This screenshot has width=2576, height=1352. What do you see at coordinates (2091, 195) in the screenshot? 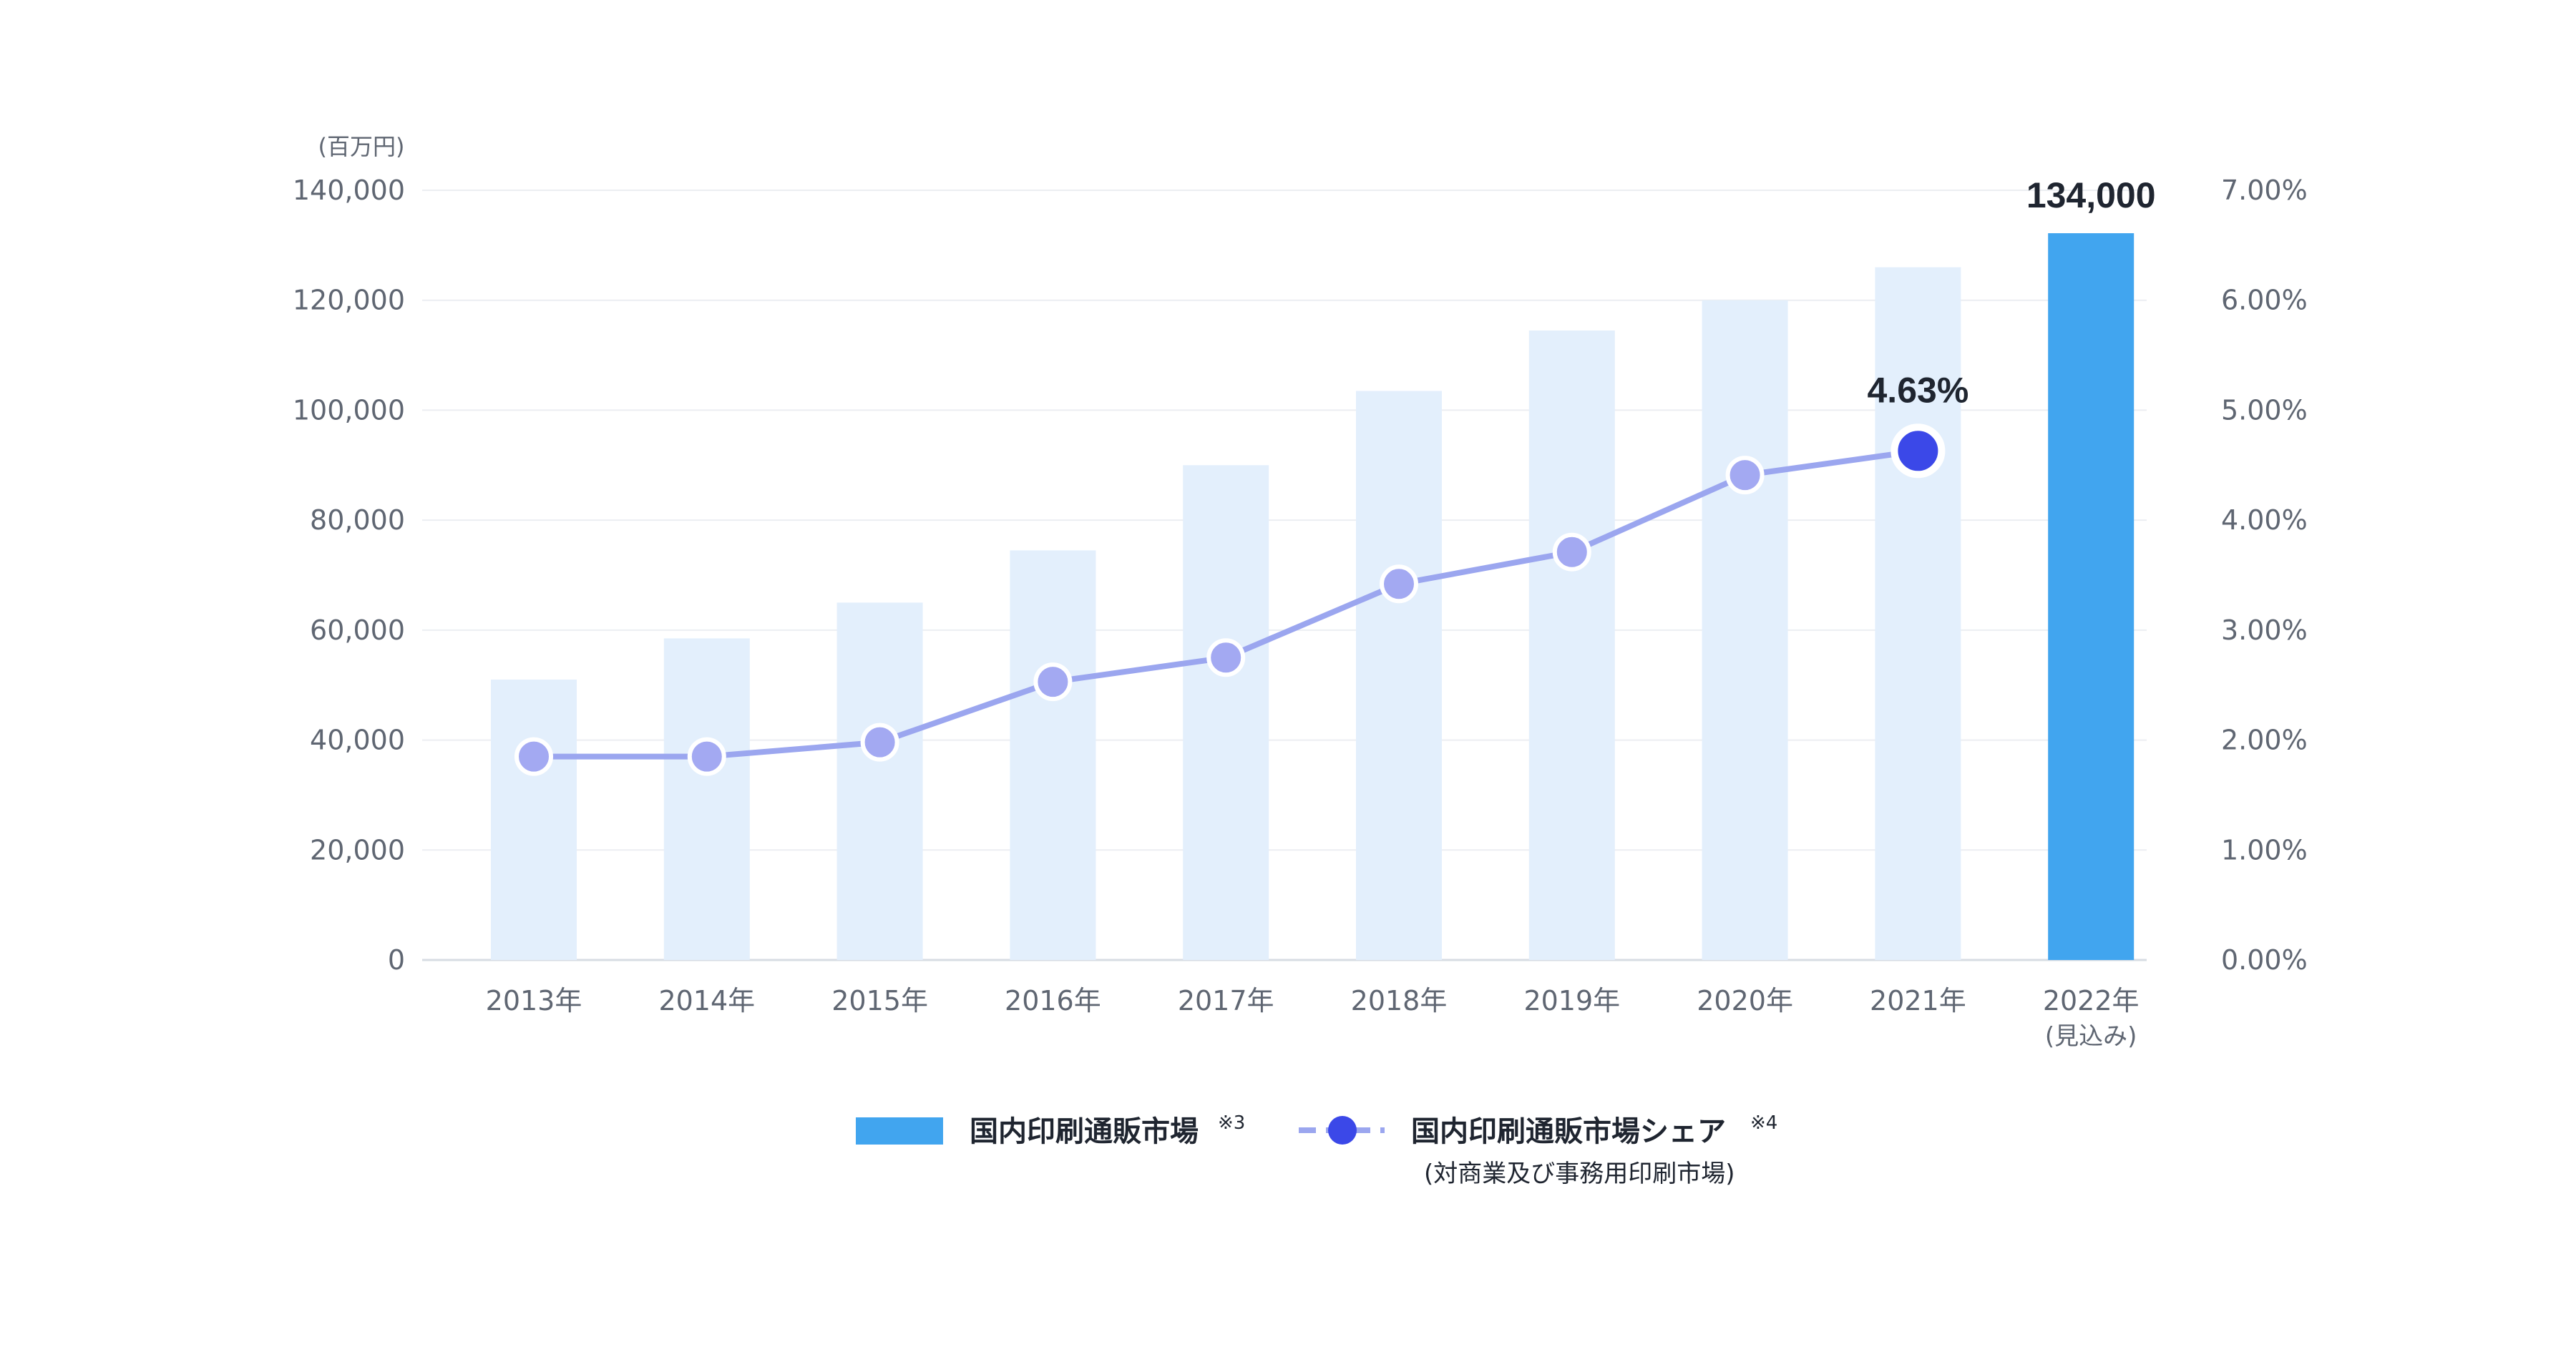
I see `bar-value-callout: 134,000` at bounding box center [2091, 195].